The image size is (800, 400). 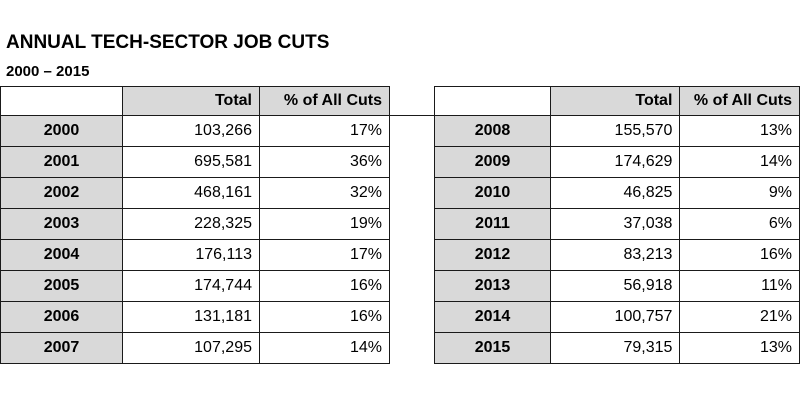 I want to click on table-row: 2005 174,744 16%, so click(x=195, y=286).